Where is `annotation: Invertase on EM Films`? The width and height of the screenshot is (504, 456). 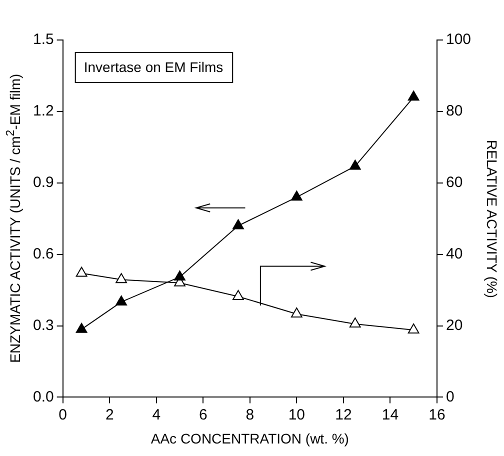
annotation: Invertase on EM Films is located at coordinates (154, 66).